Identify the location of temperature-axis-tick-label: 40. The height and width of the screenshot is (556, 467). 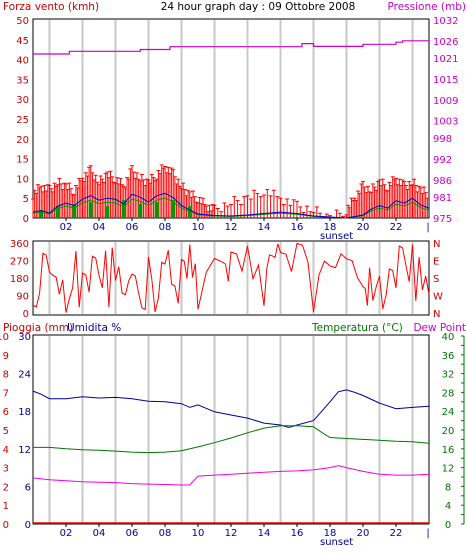
(448, 337).